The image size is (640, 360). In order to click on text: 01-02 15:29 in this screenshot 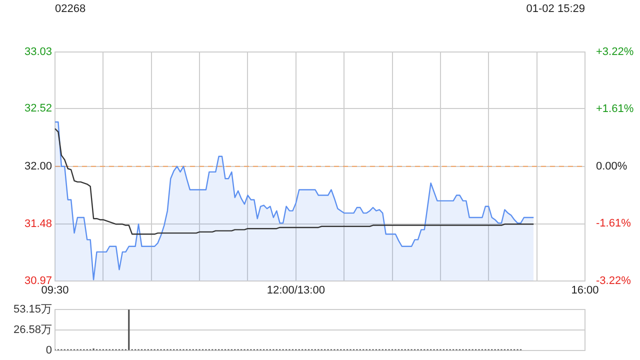, I will do `click(555, 9)`.